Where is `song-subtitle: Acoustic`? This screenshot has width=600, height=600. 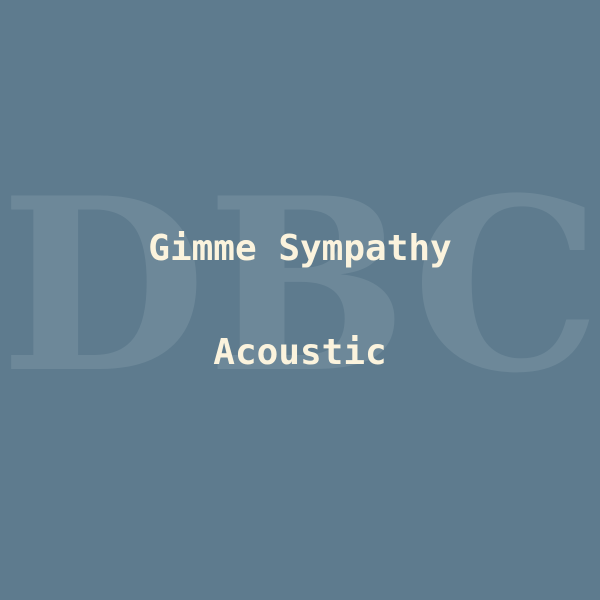 song-subtitle: Acoustic is located at coordinates (300, 352).